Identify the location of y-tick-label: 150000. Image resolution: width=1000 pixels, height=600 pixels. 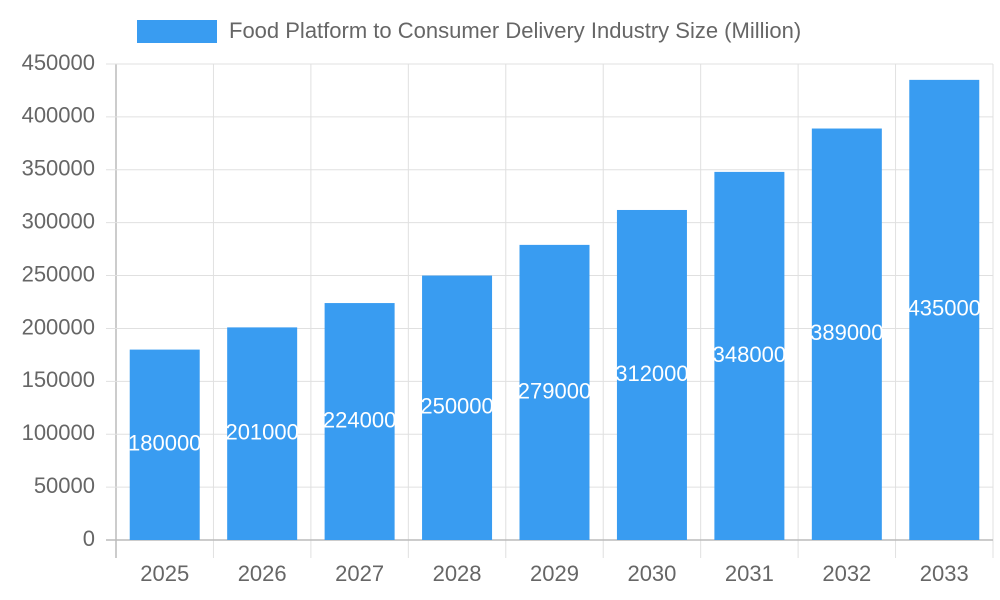
(58, 379).